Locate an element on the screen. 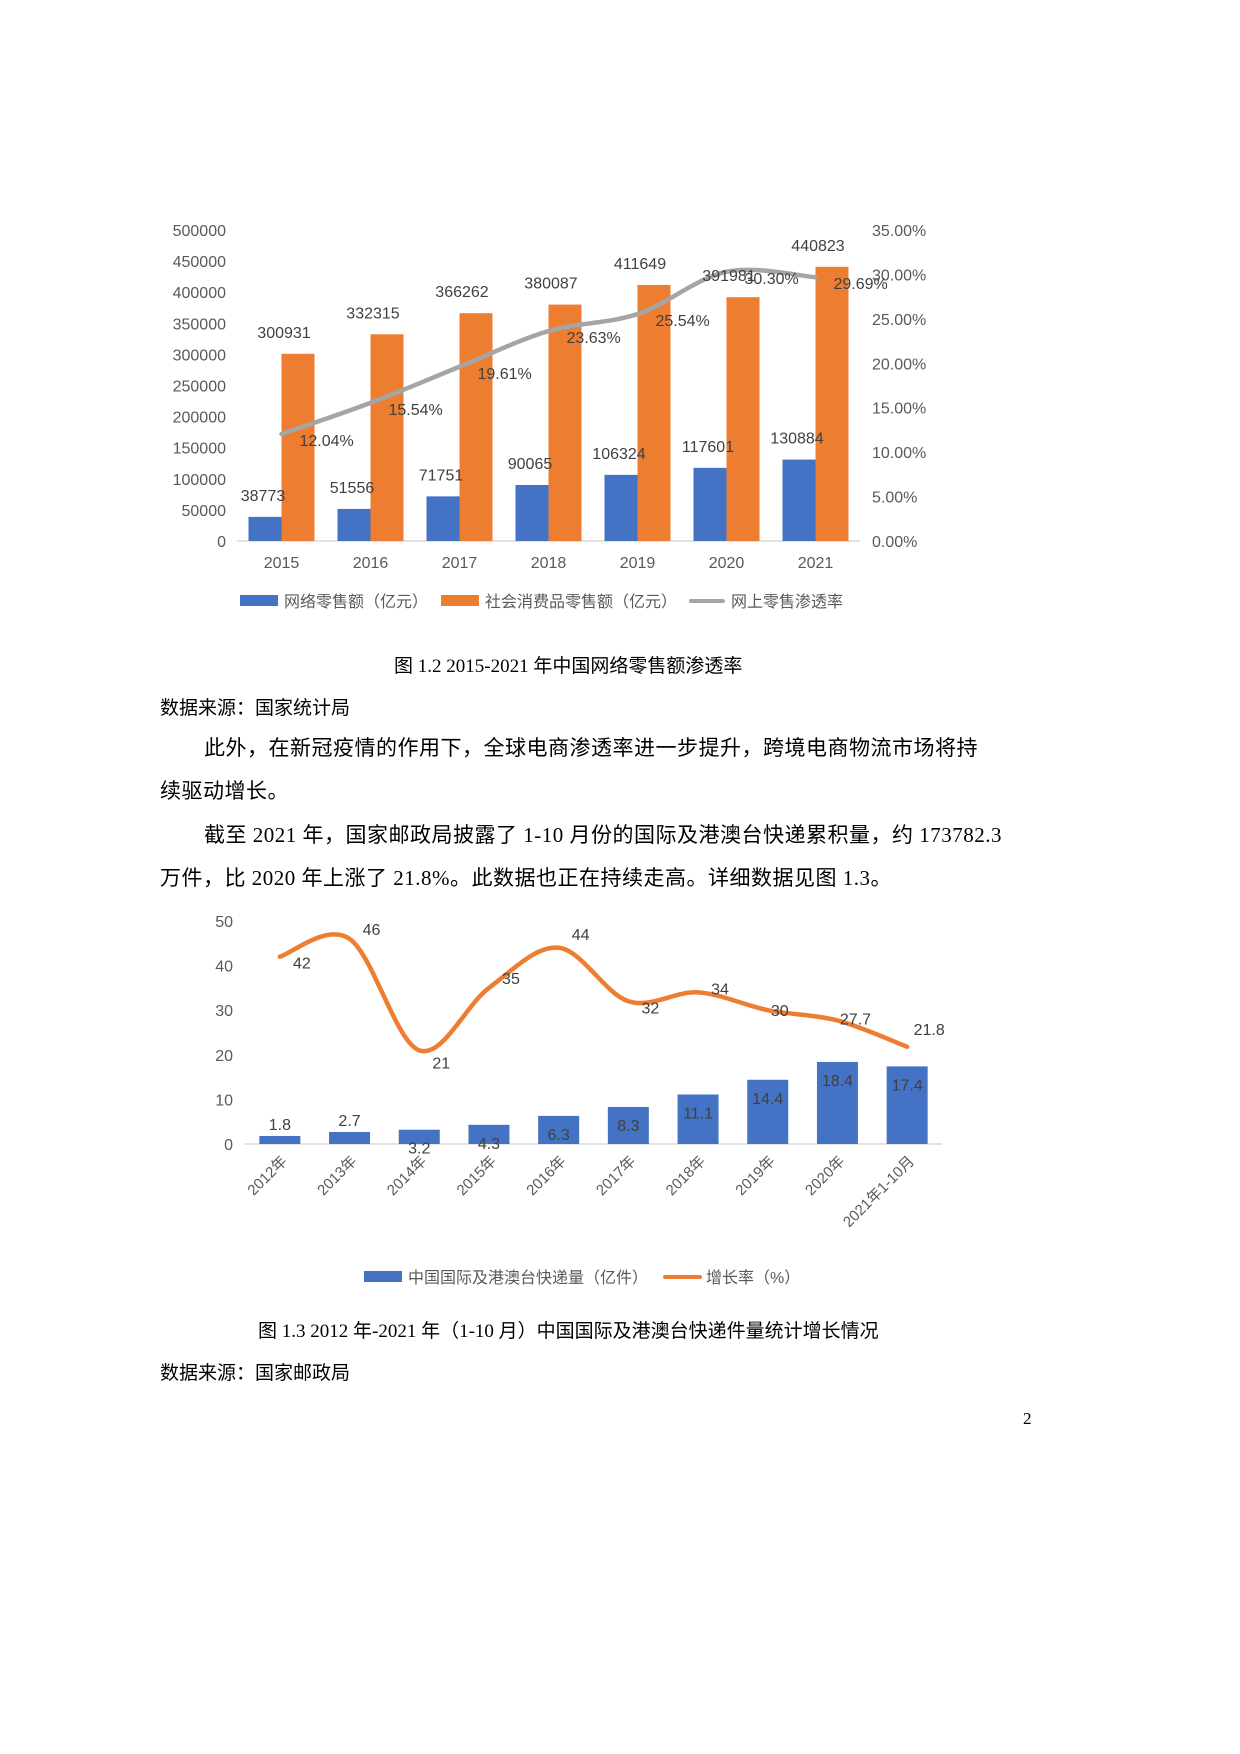 This screenshot has width=1240, height=1754. growth-rate-label: 27.7 is located at coordinates (855, 1019).